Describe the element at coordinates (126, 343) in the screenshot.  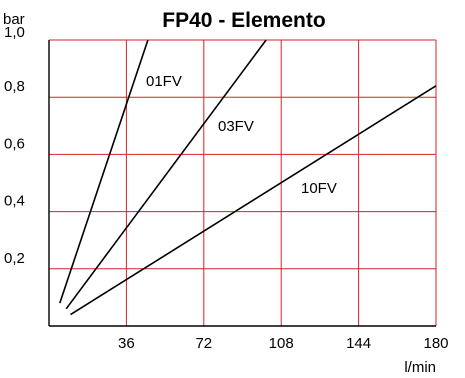
I see `x-tick-label: 36` at that location.